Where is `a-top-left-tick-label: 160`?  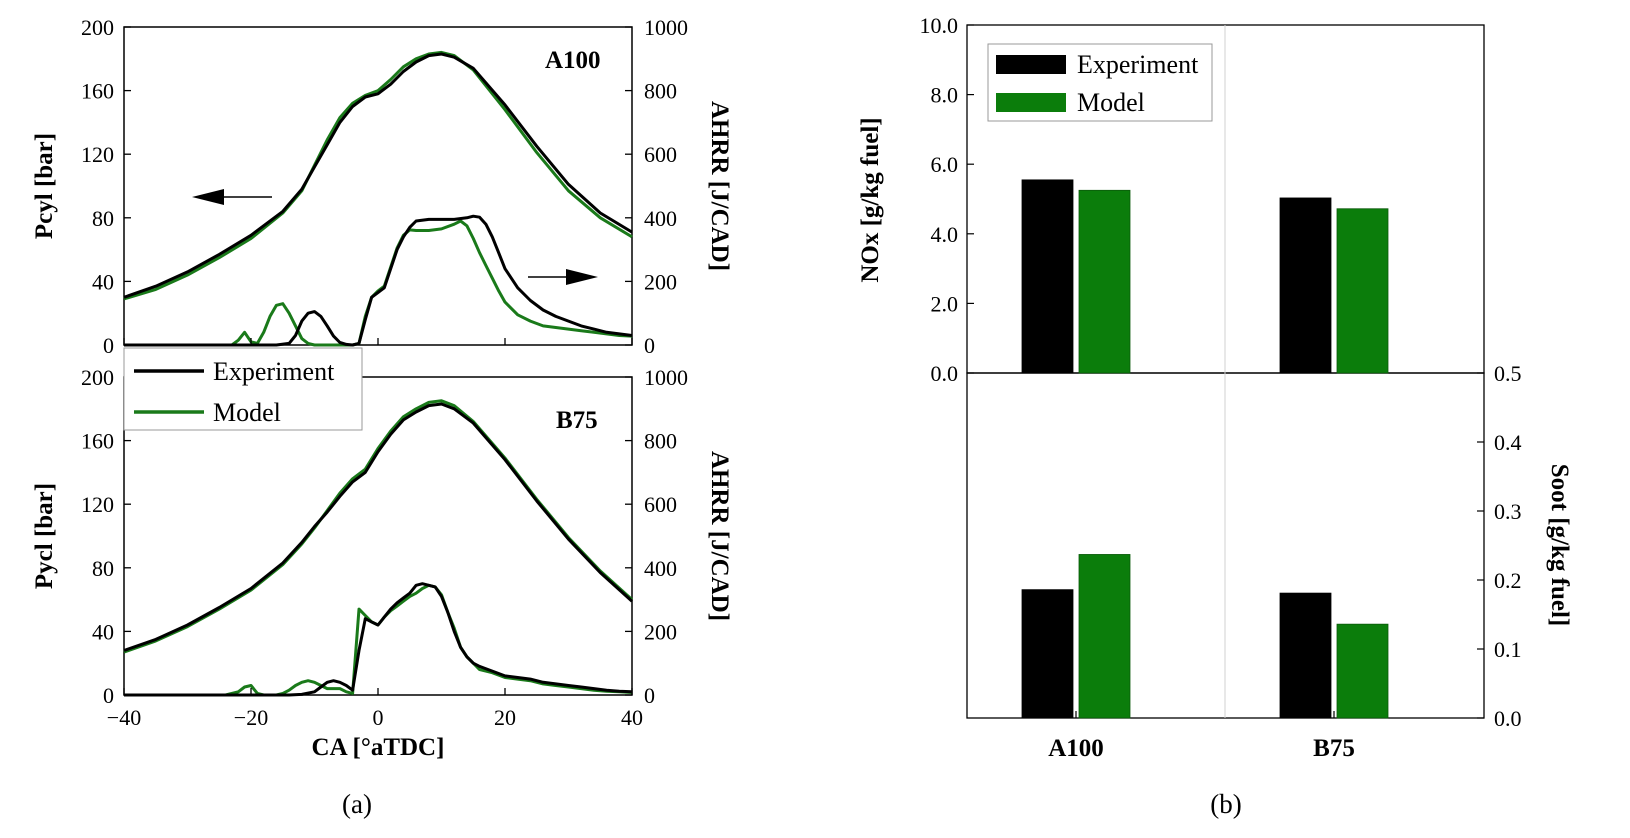 a-top-left-tick-label: 160 is located at coordinates (97, 91).